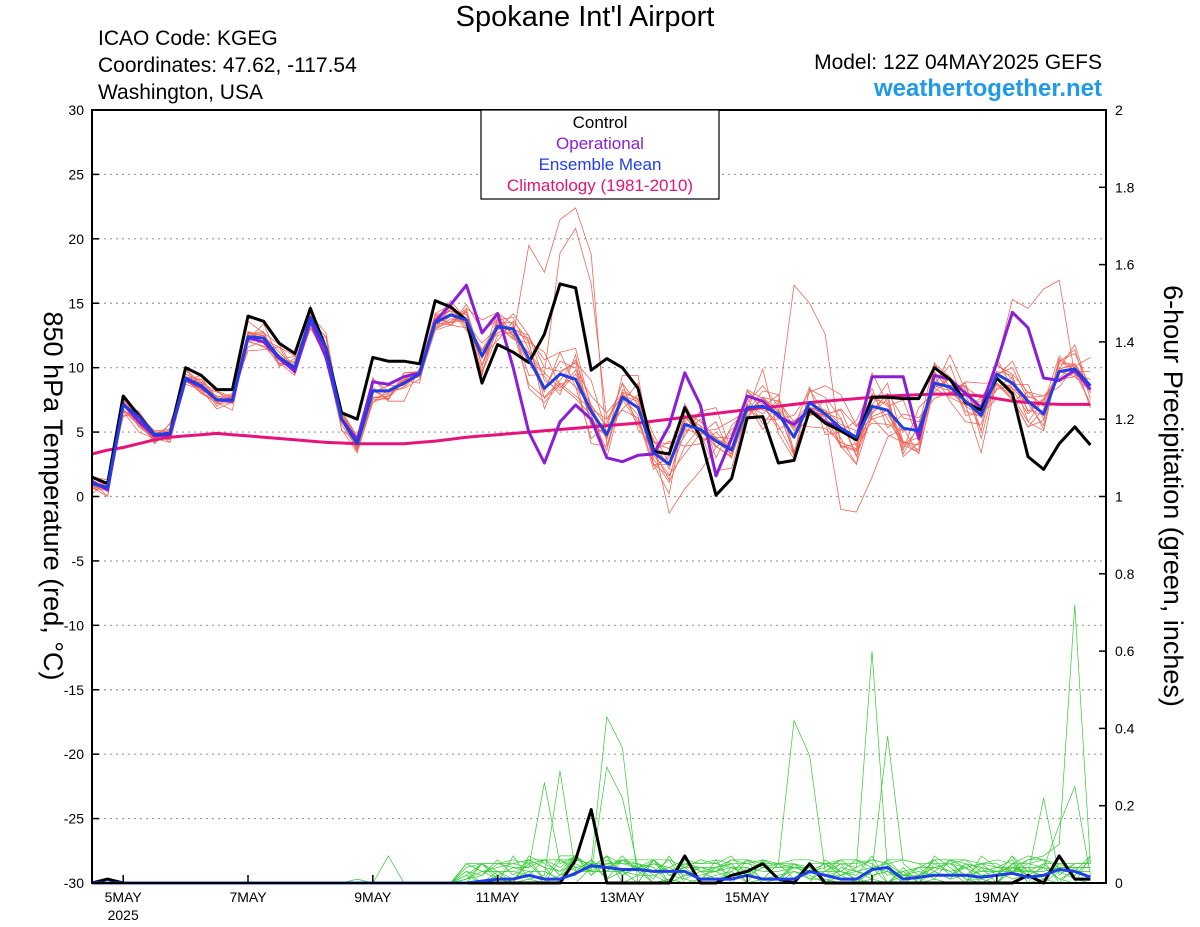 The height and width of the screenshot is (927, 1200). I want to click on model-run: Model: 12Z 04MAY2025 GEFS, so click(958, 62).